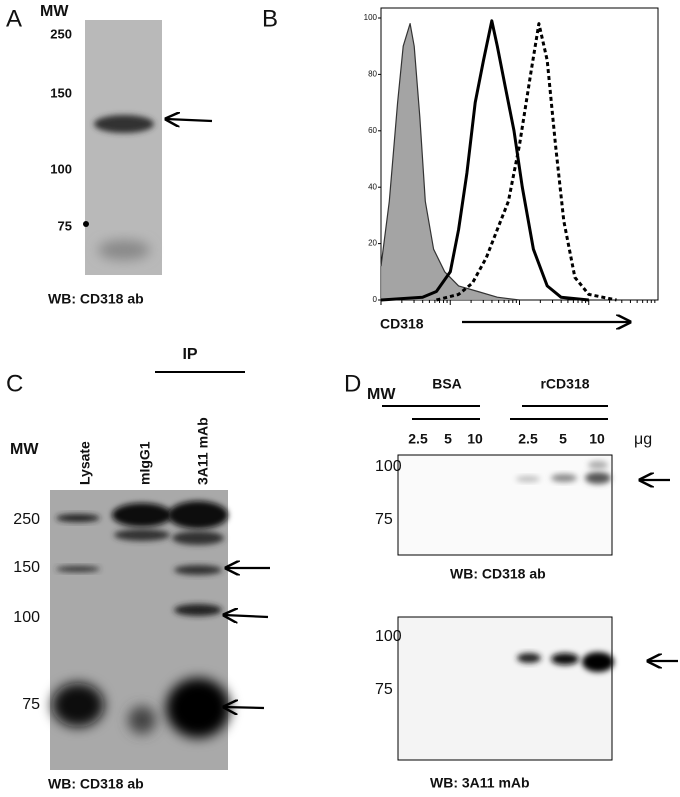  Describe the element at coordinates (371, 17) in the screenshot. I see `y-tick-label: 100` at that location.